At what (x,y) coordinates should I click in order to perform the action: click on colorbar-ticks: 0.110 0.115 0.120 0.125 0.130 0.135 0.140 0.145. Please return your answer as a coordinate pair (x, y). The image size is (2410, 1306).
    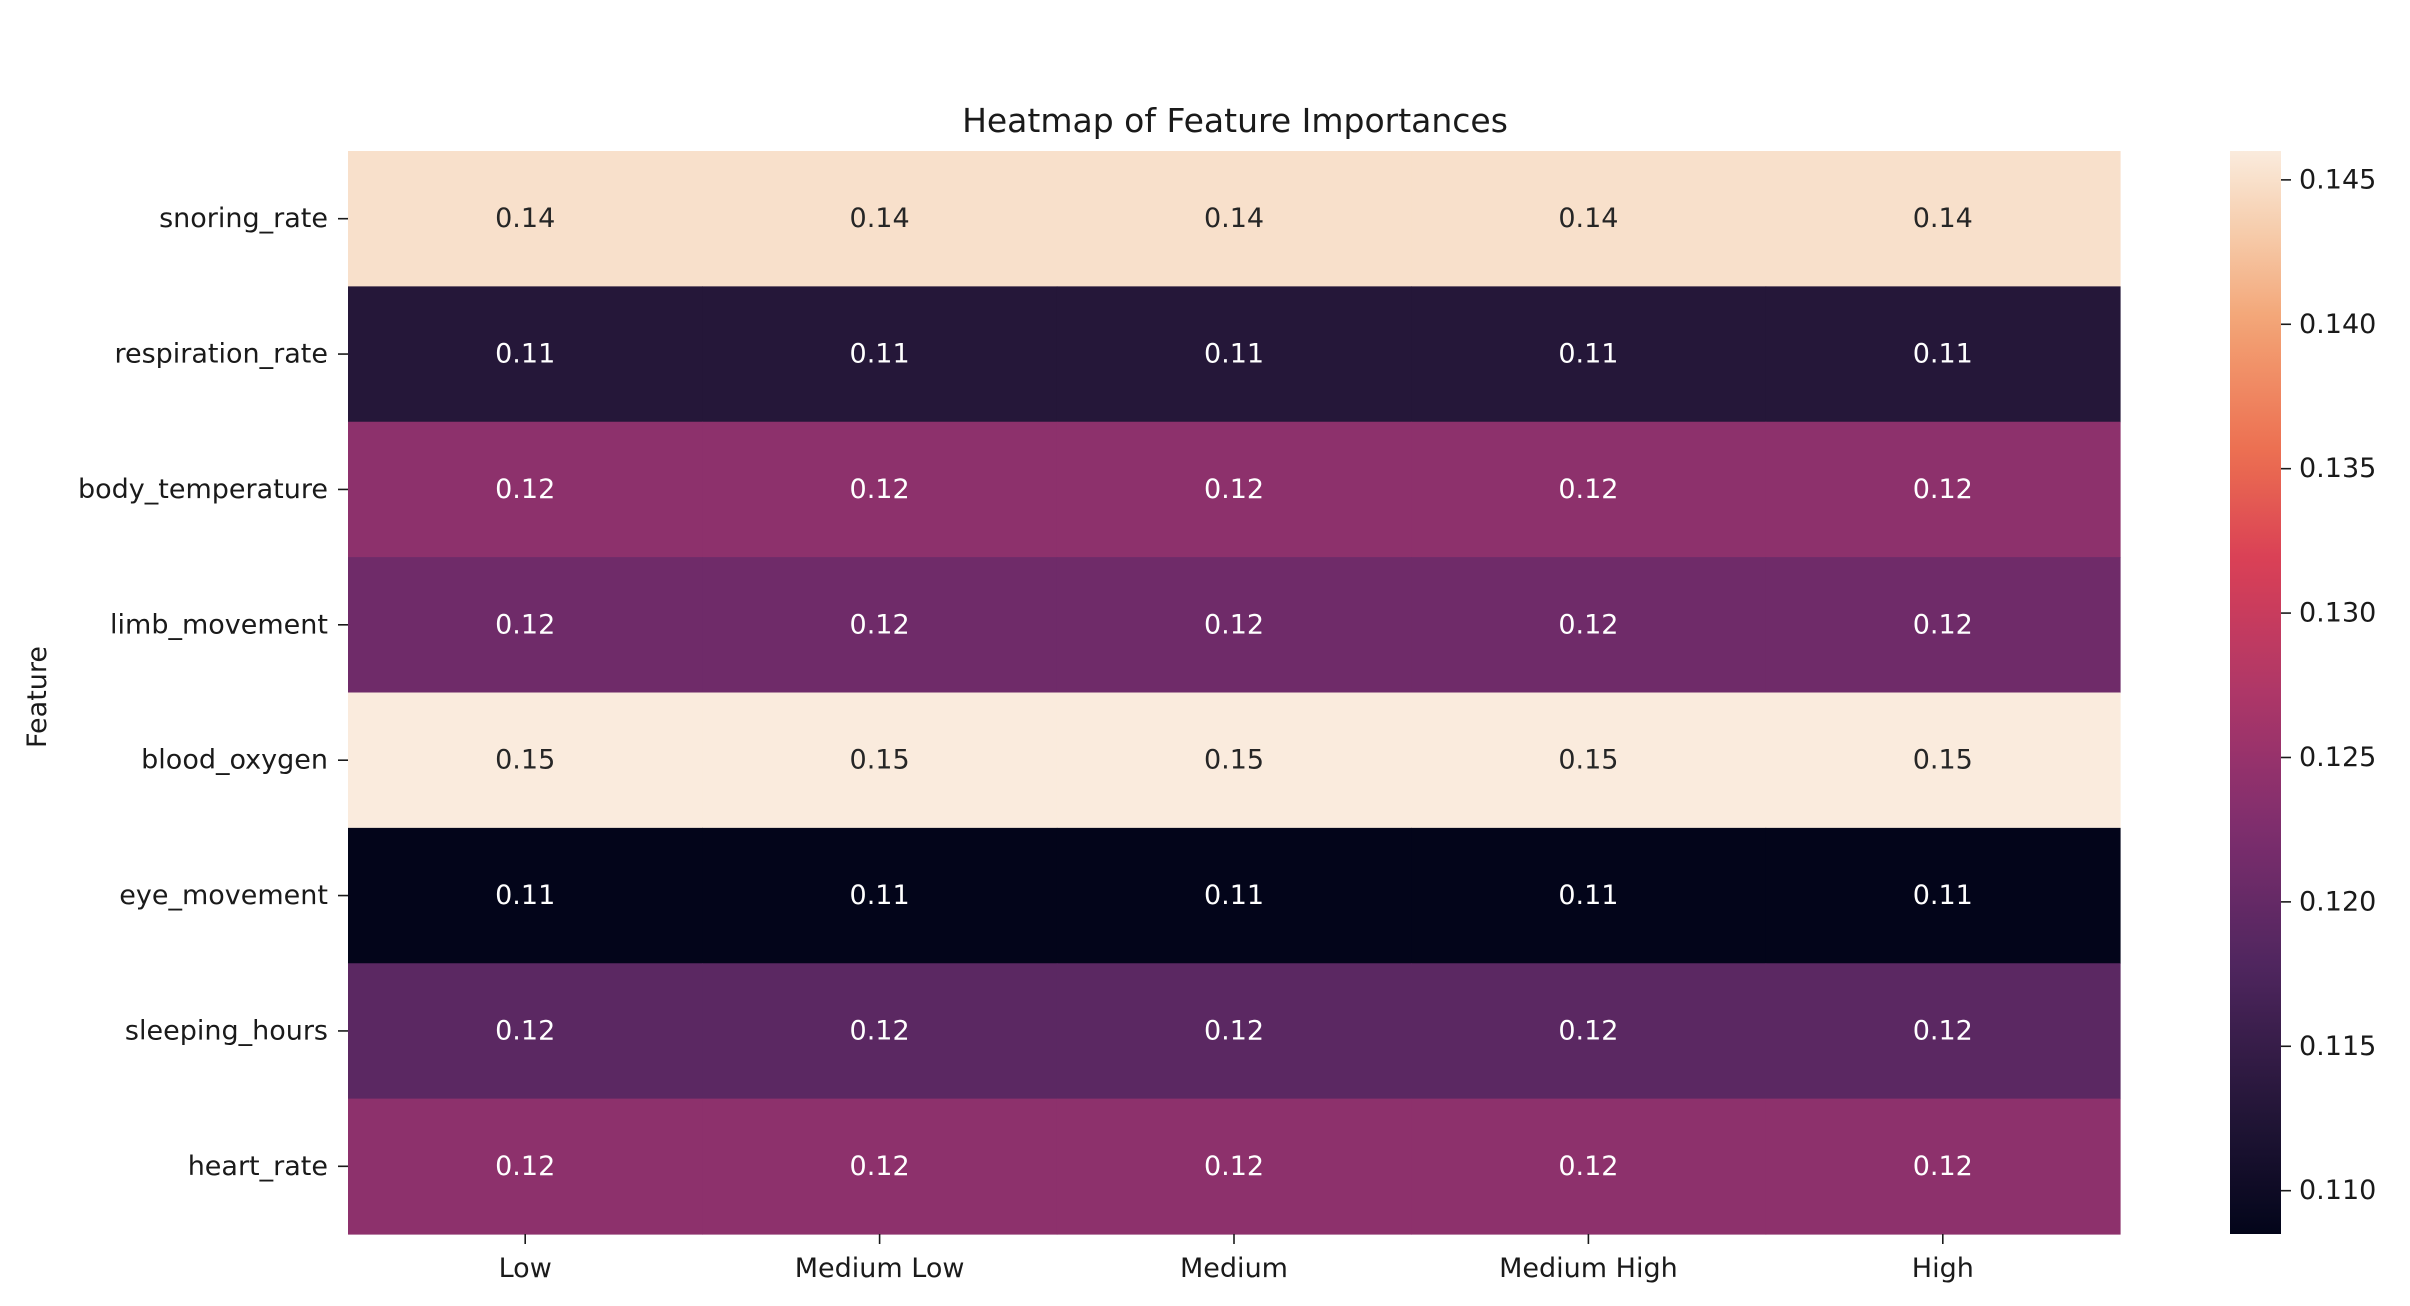
    Looking at the image, I should click on (2328, 685).